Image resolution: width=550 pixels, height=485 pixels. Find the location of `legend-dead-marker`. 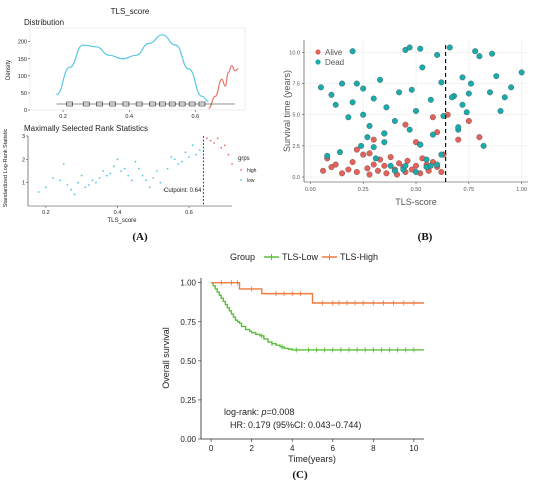

legend-dead-marker is located at coordinates (318, 62).